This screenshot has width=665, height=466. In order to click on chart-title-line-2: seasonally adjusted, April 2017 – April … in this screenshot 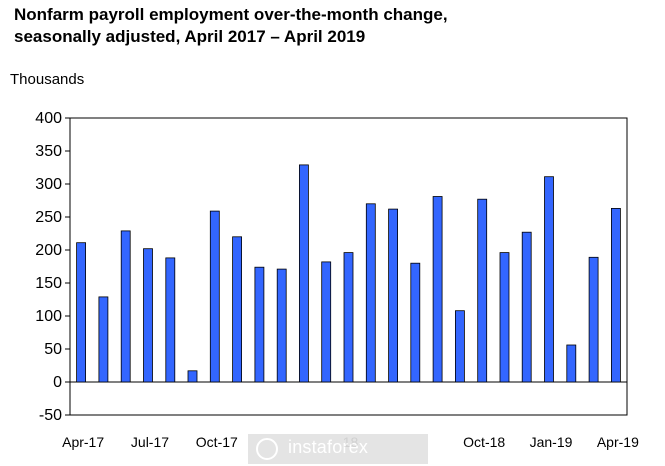, I will do `click(190, 36)`.